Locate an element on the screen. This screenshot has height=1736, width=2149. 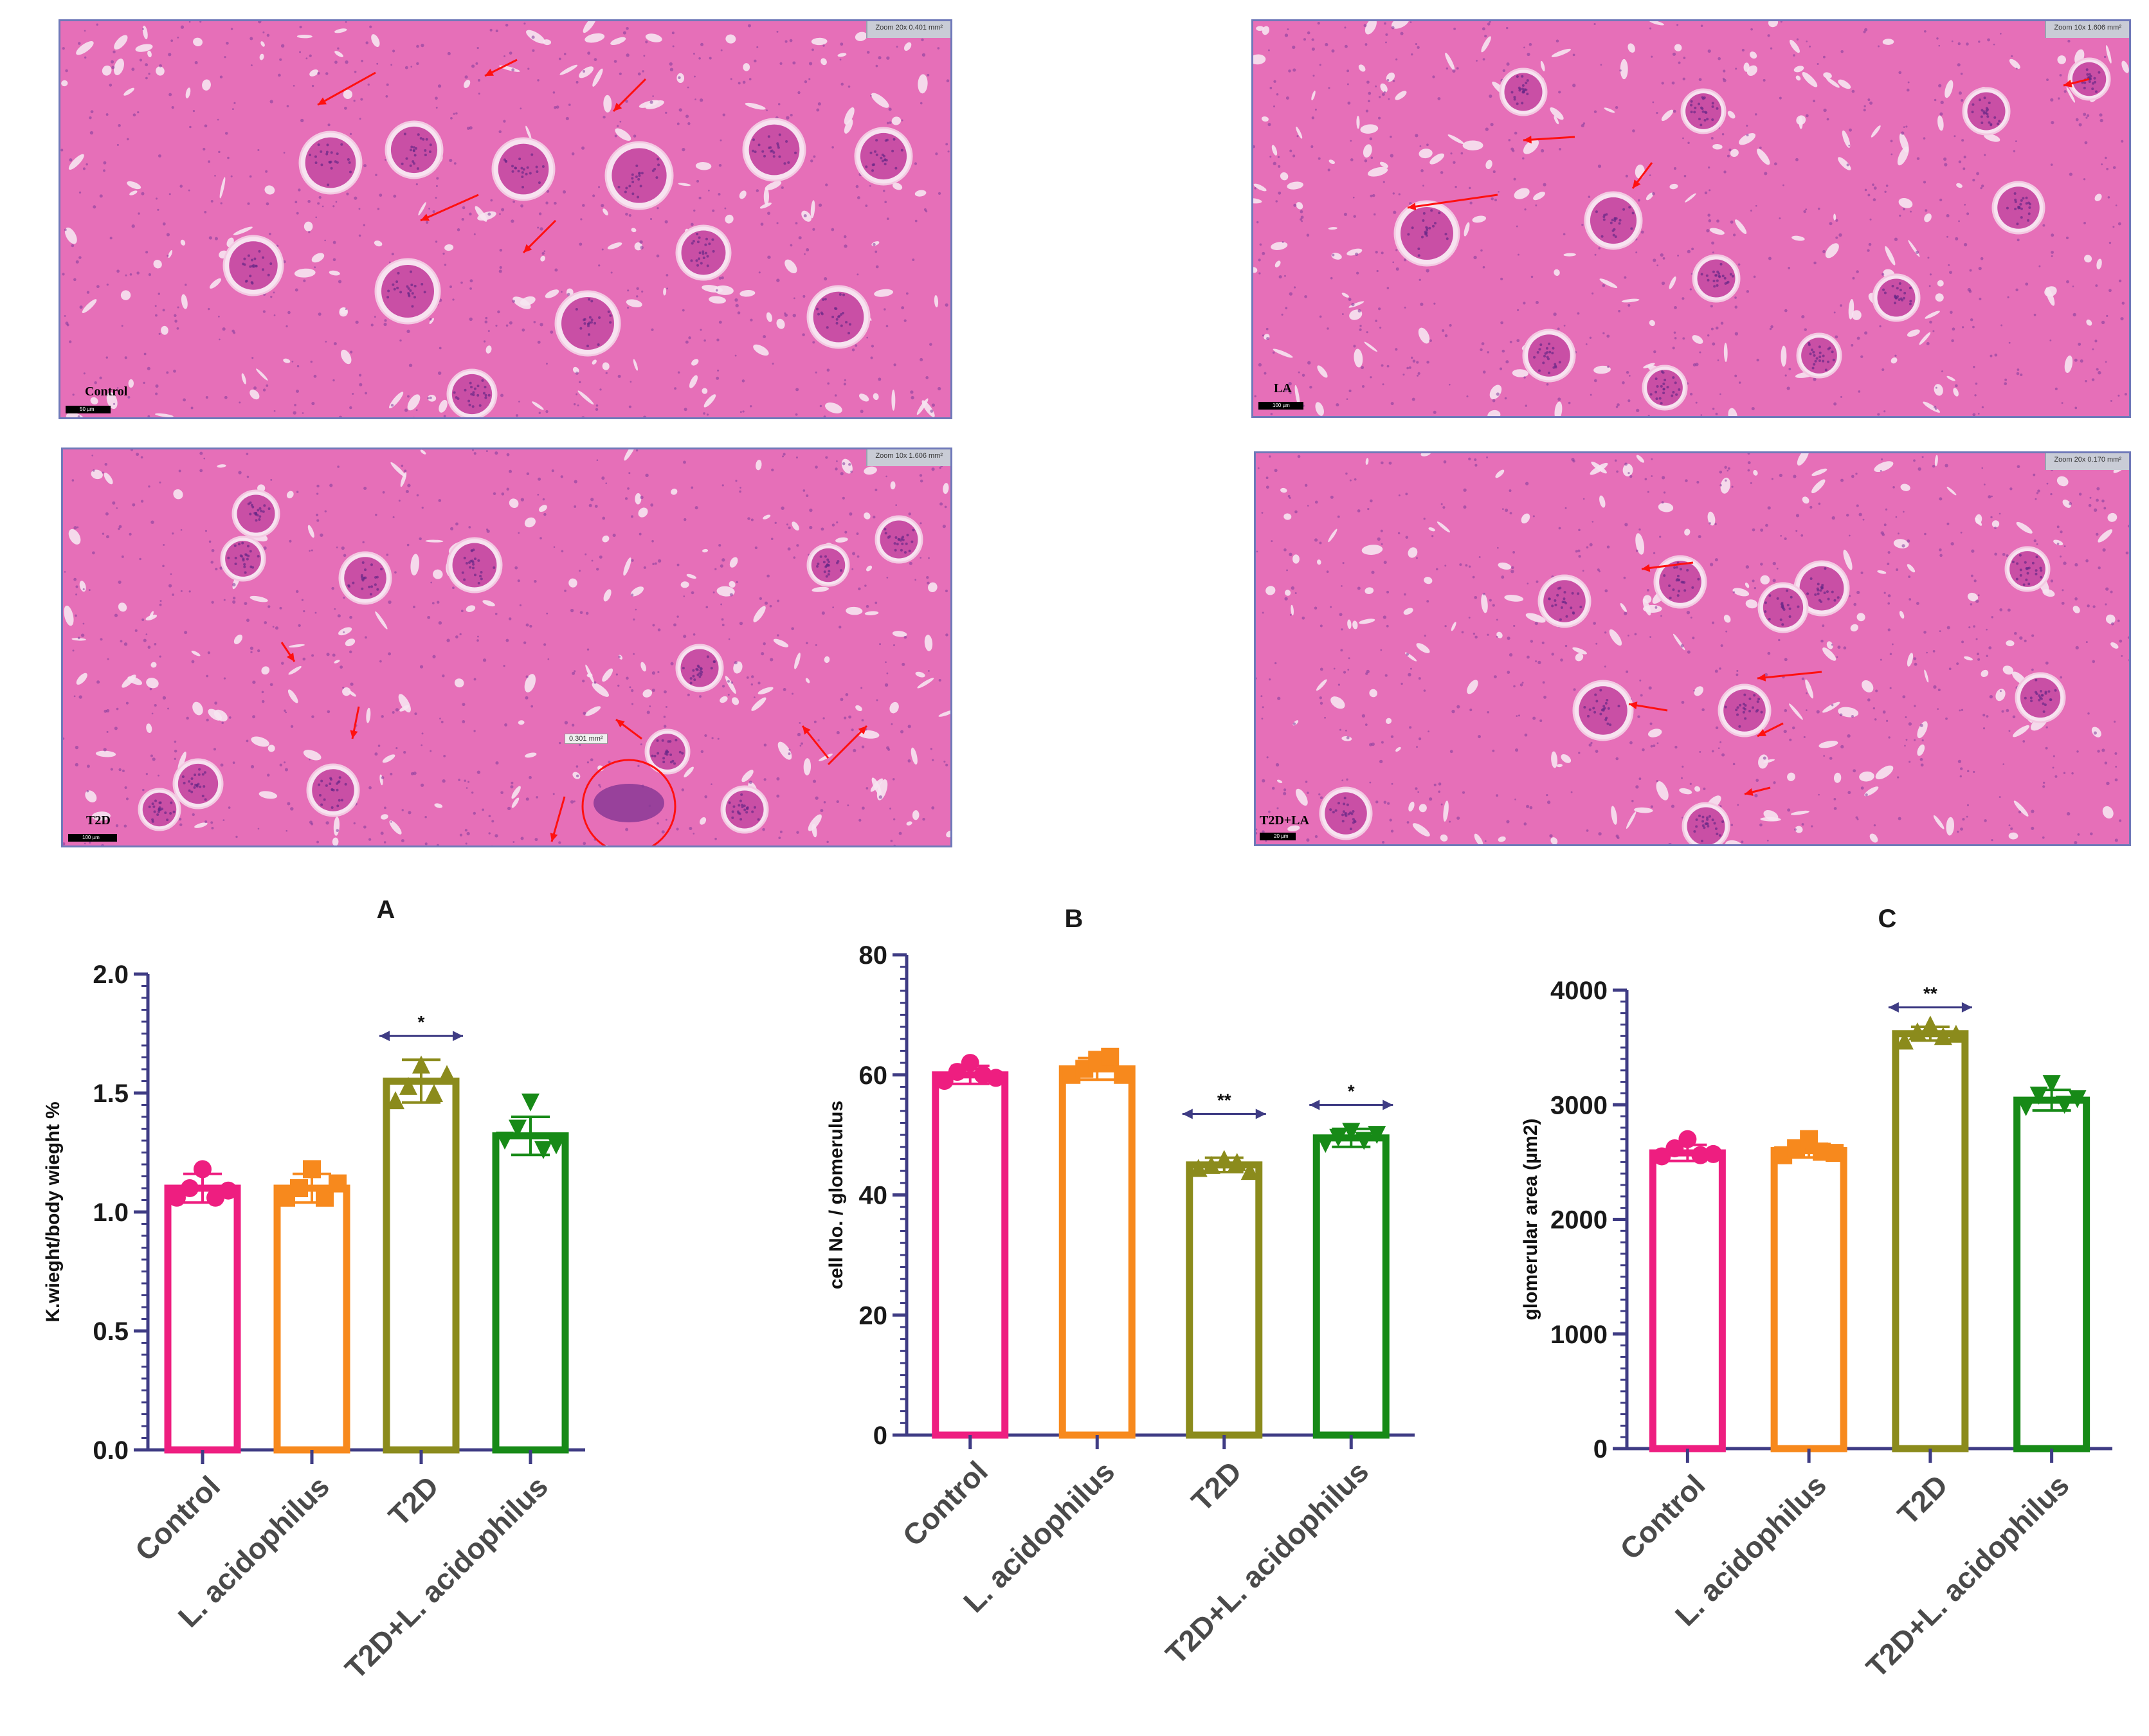
red-arrow-head is located at coordinates (554, 837).